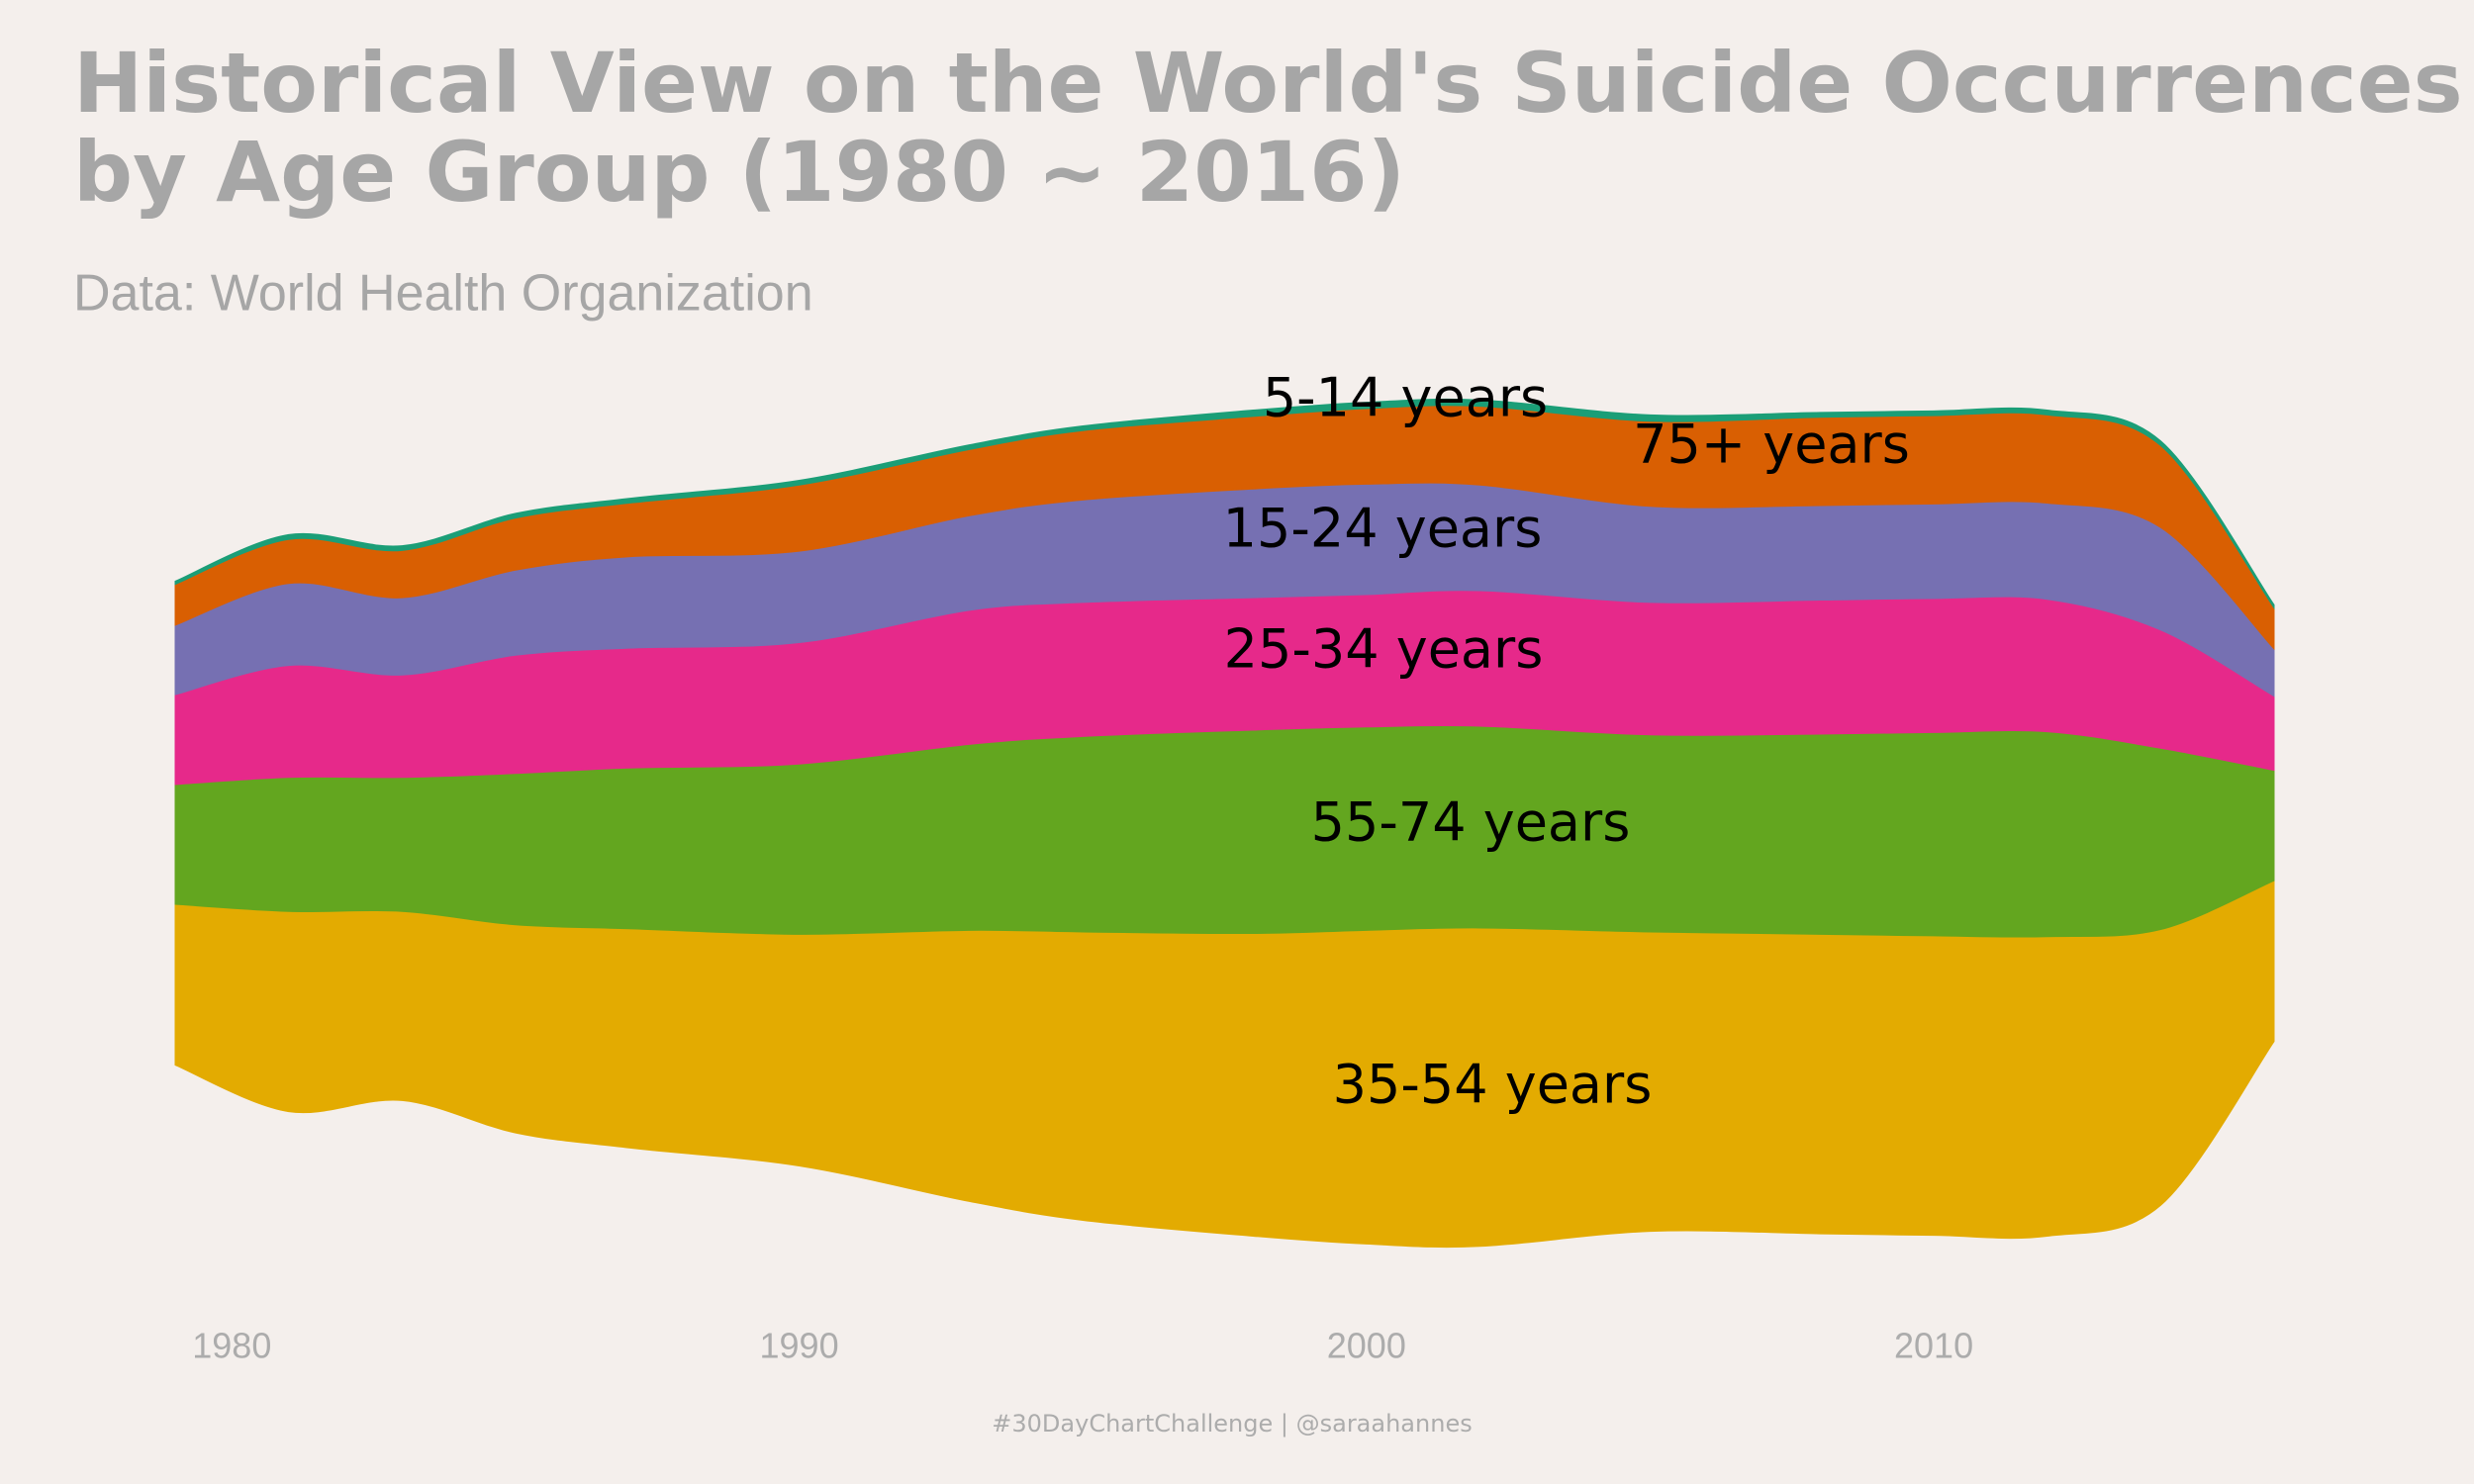 The width and height of the screenshot is (2474, 1484). I want to click on series-label: 35-54 years, so click(1493, 1085).